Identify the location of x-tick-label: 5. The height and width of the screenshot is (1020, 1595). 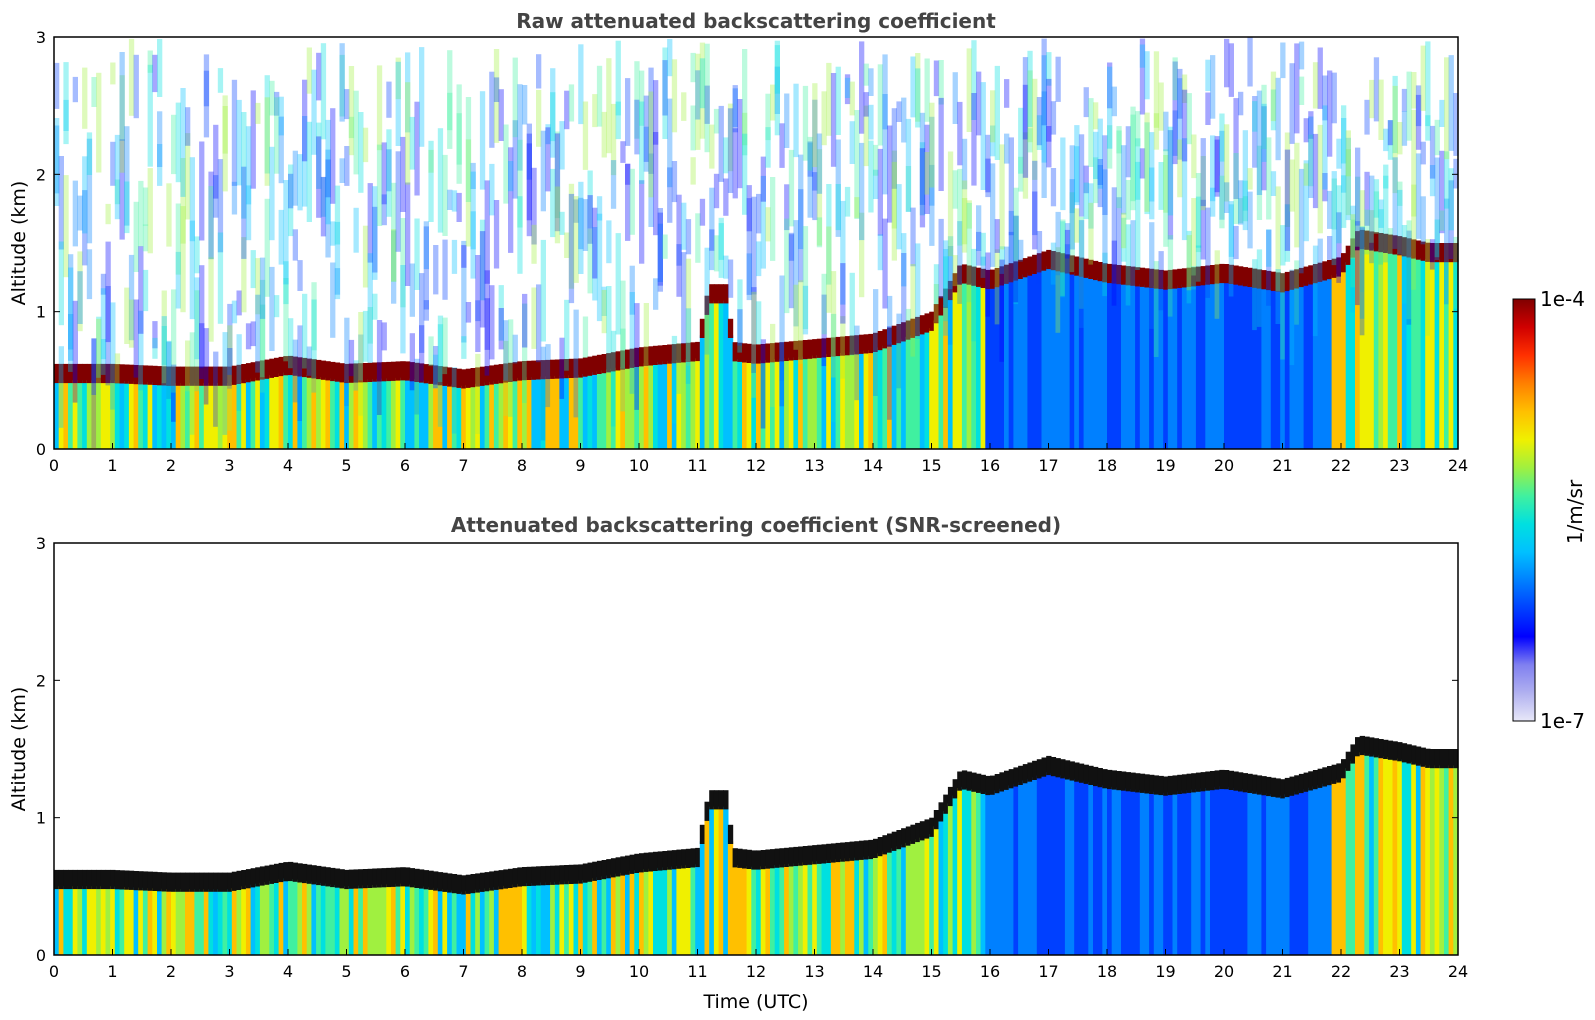
(346, 971).